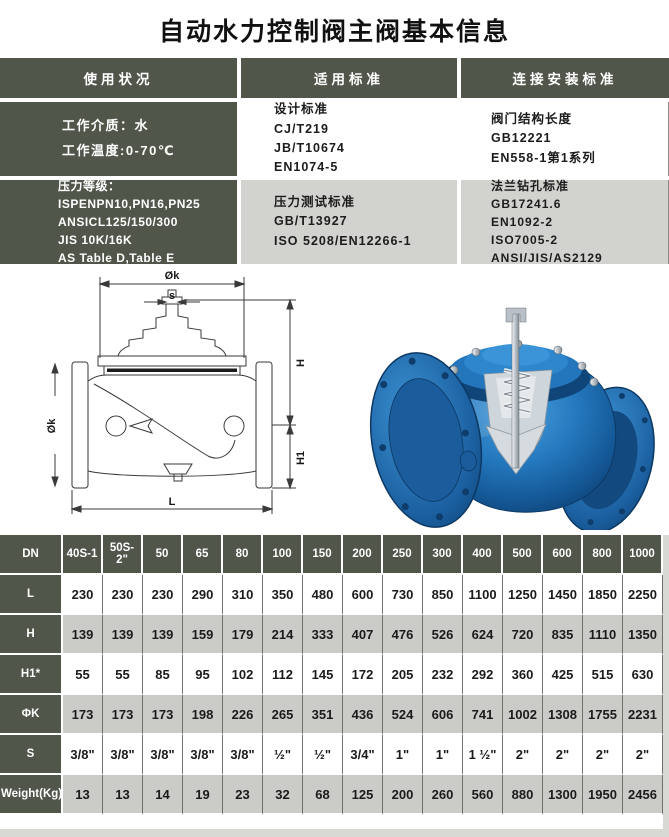  What do you see at coordinates (203, 675) in the screenshot?
I see `spec-cell: 95` at bounding box center [203, 675].